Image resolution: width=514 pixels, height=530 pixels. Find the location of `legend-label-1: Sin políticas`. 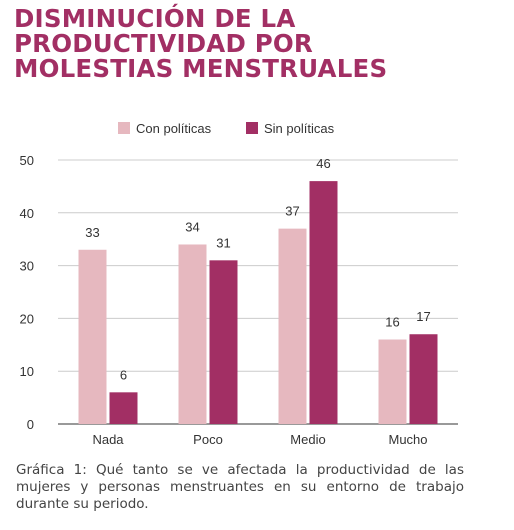

legend-label-1: Sin políticas is located at coordinates (299, 128).